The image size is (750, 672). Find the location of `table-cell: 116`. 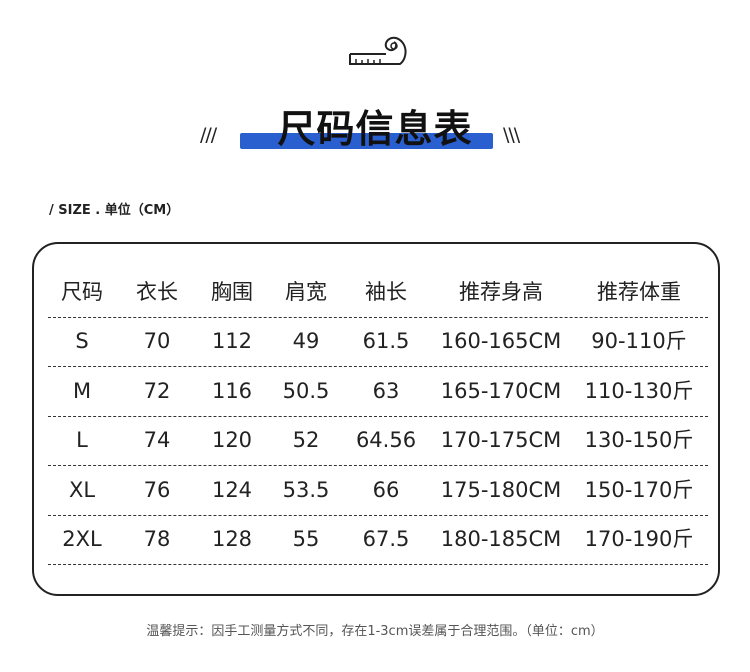

table-cell: 116 is located at coordinates (232, 391).